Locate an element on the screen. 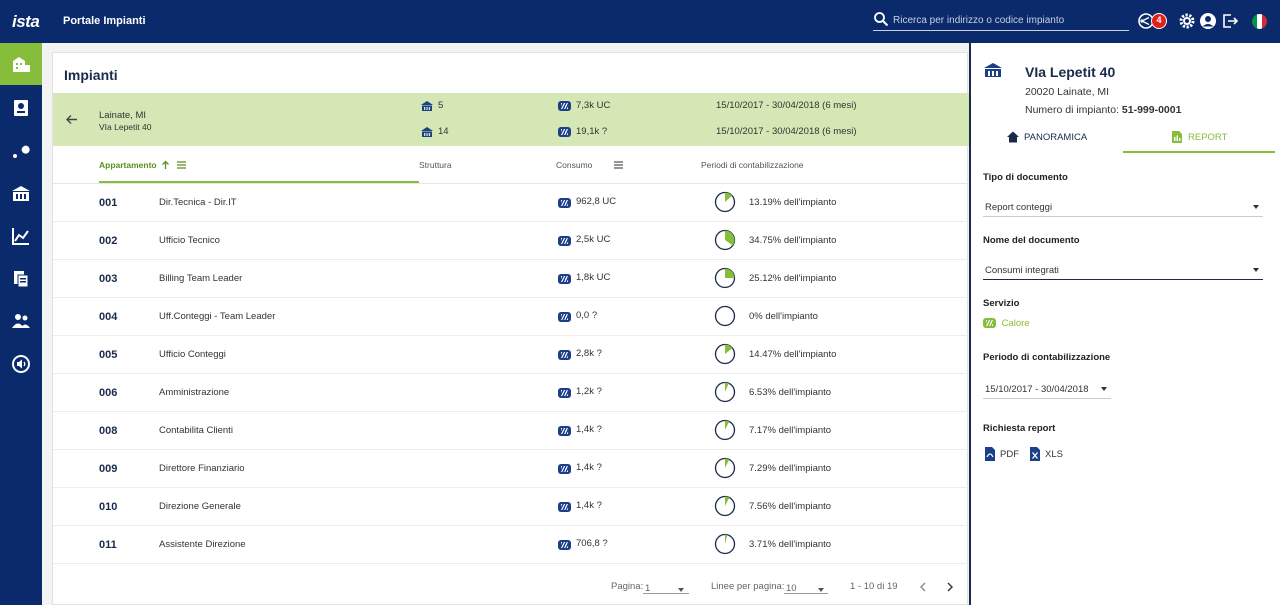 This screenshot has height=605, width=1280. users-icon is located at coordinates (21, 321).